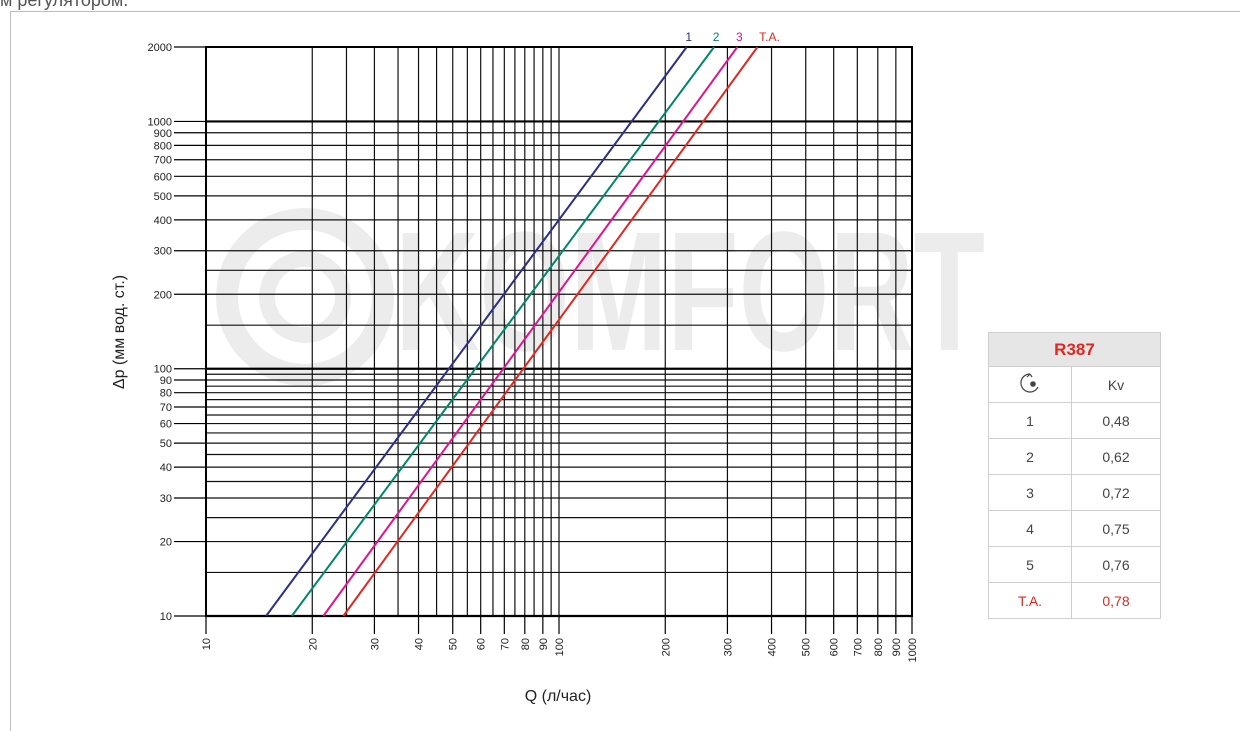 This screenshot has height=731, width=1240. I want to click on y-tick-label: 40, so click(166, 468).